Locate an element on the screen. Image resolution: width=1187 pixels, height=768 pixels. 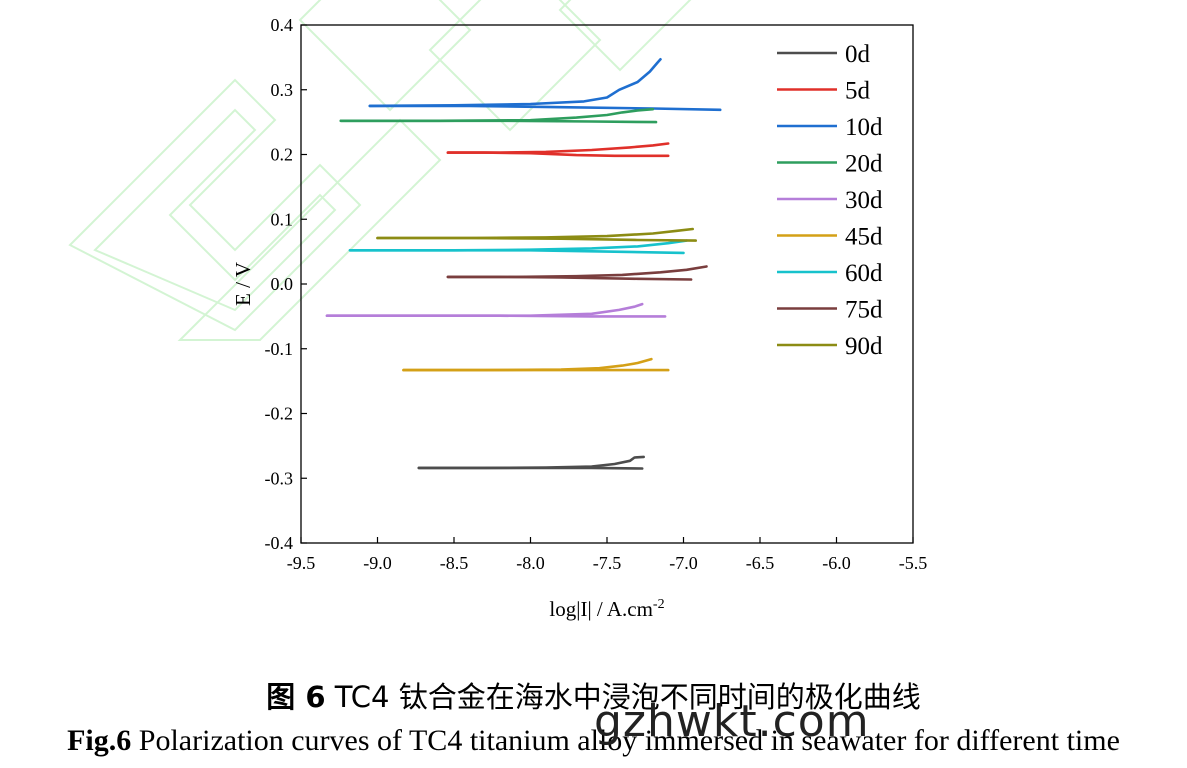
legend-label-45d: 45d is located at coordinates (864, 237).